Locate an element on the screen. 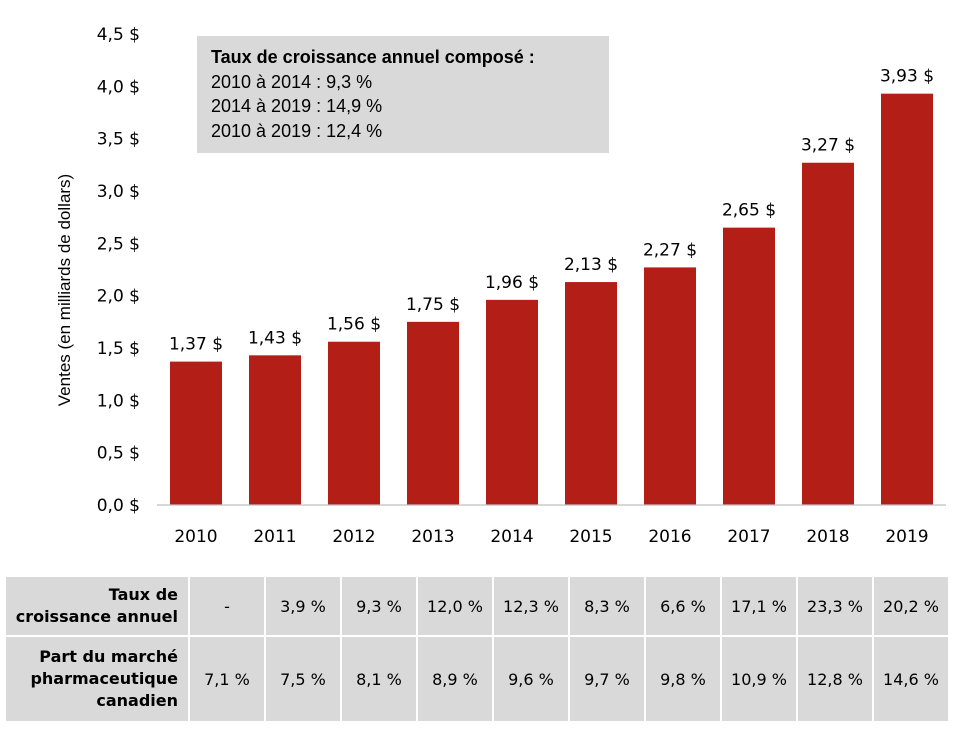 This screenshot has height=752, width=974. x-tick-label: 2015 is located at coordinates (590, 537).